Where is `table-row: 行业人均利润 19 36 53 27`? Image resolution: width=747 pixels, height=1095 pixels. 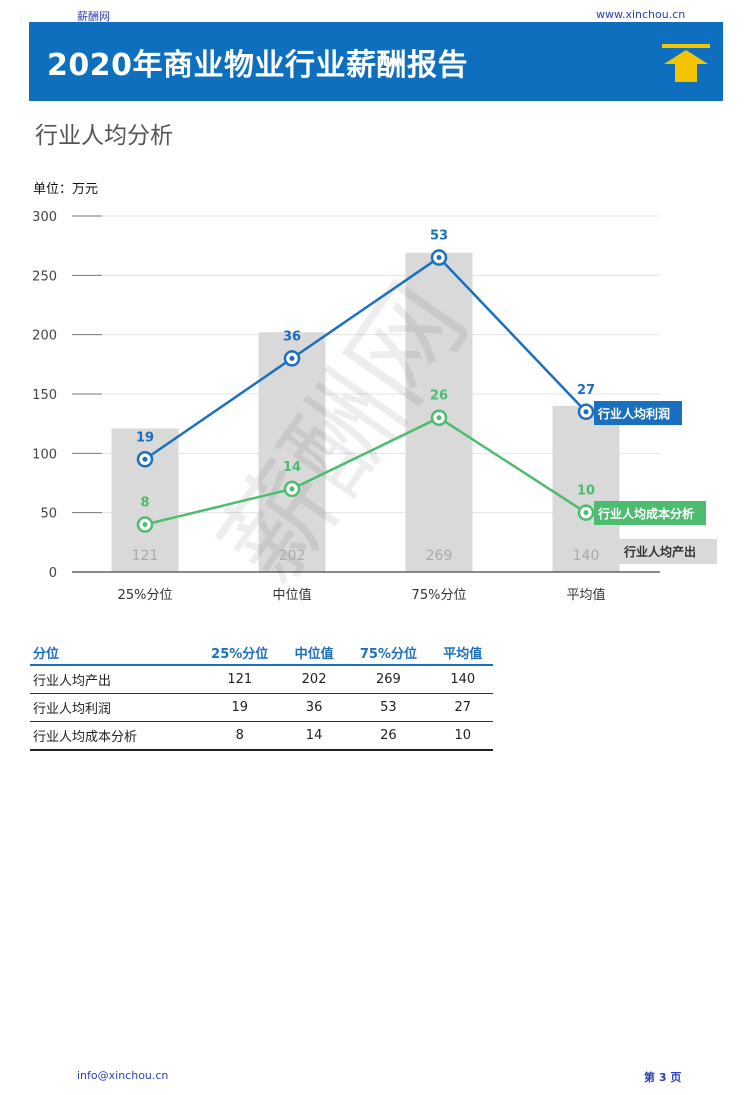
table-row: 行业人均利润 19 36 53 27 is located at coordinates (261, 707).